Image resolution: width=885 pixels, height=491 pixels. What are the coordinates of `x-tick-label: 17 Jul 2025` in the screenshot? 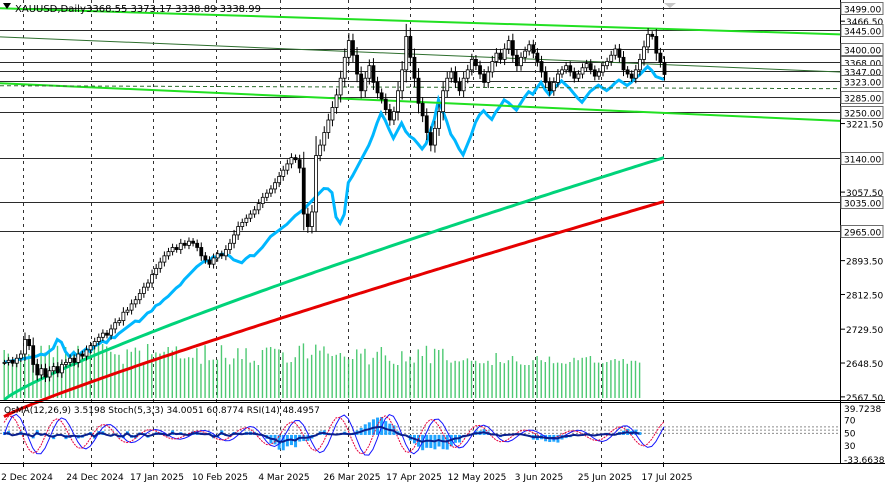 It's located at (667, 478).